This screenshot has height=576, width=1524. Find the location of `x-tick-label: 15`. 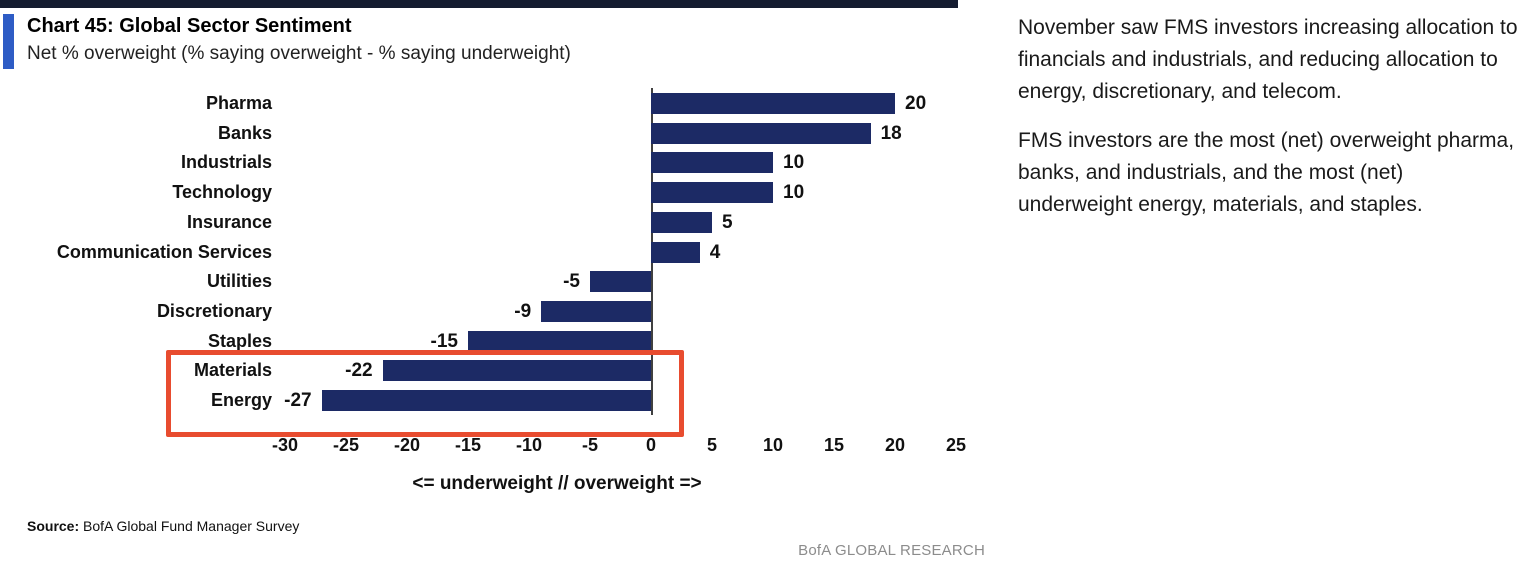

x-tick-label: 15 is located at coordinates (834, 445).